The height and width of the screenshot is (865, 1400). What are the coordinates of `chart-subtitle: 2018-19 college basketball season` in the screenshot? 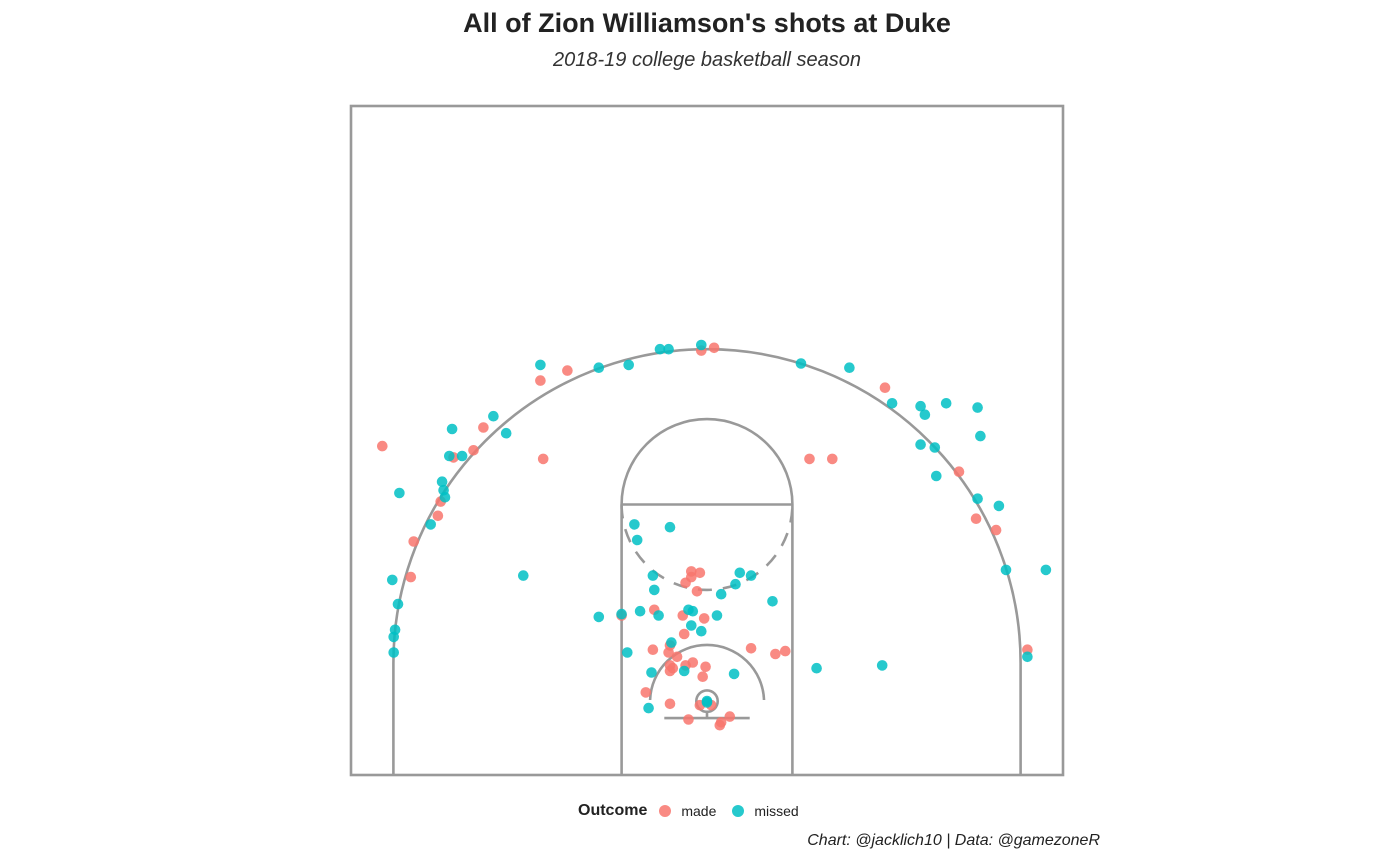 It's located at (707, 60).